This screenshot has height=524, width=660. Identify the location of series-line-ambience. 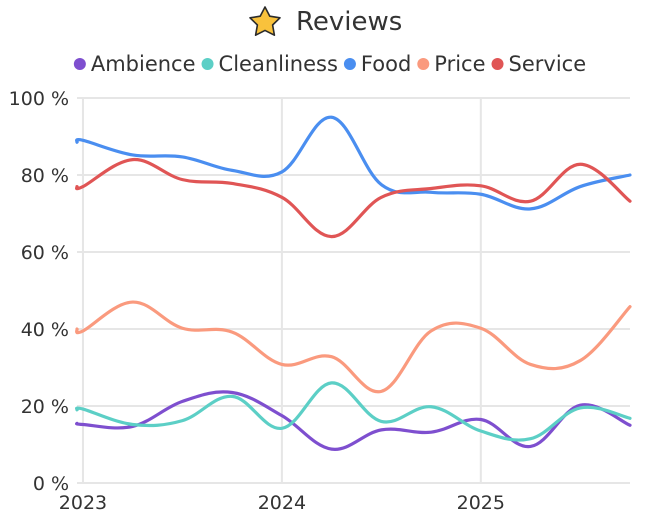
(353, 420).